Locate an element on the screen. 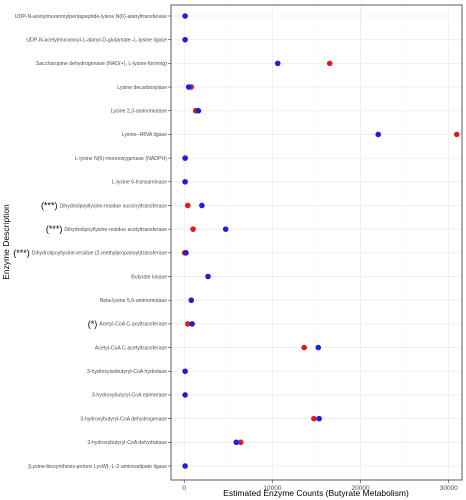  y-tick-label: Lysine decarboxylase is located at coordinates (142, 88).